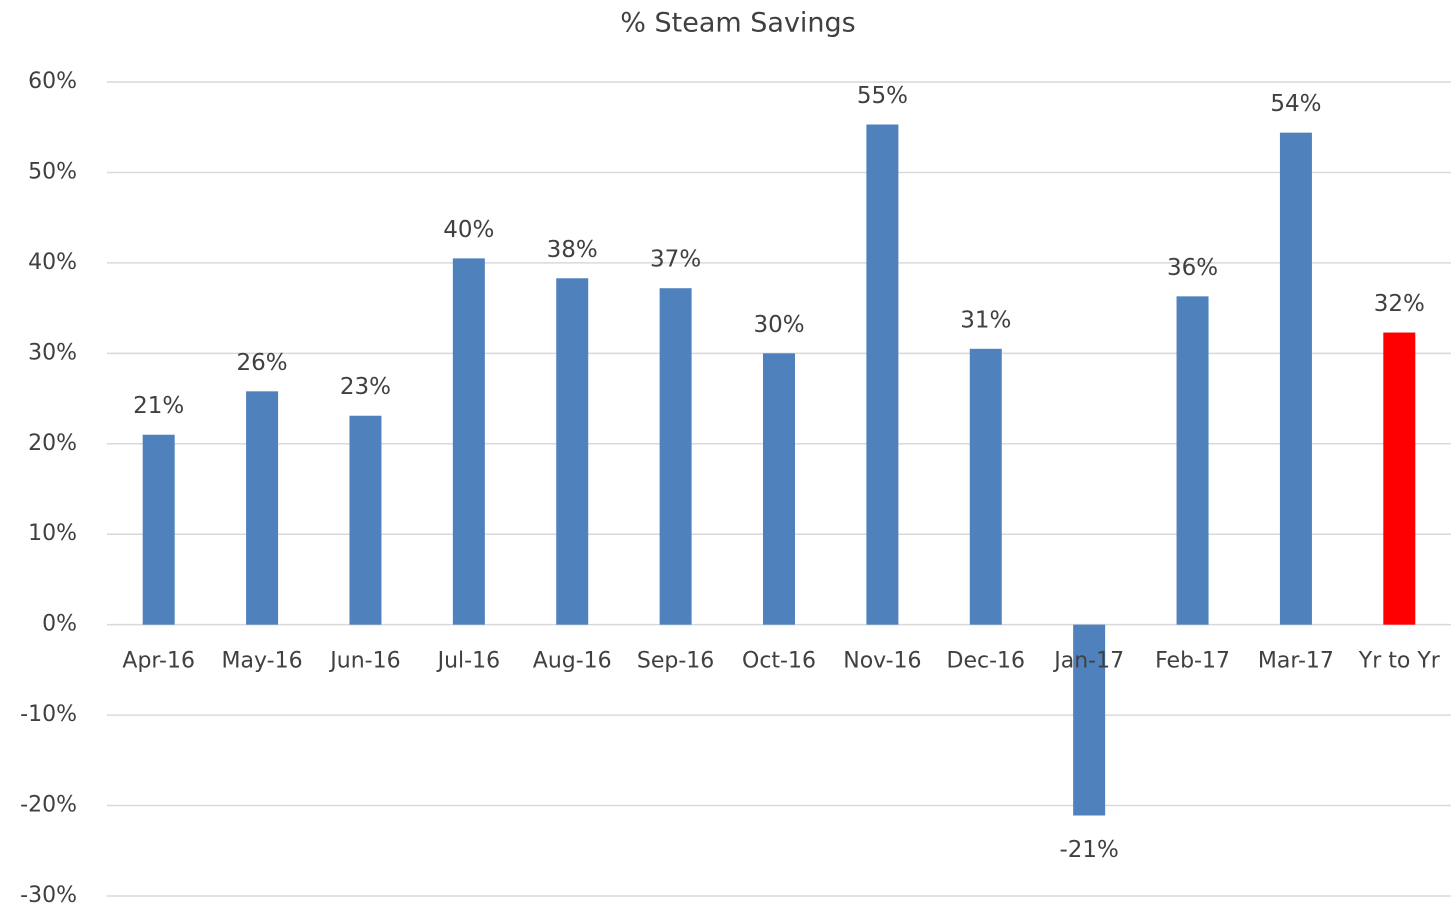 Image resolution: width=1451 pixels, height=910 pixels. Describe the element at coordinates (468, 230) in the screenshot. I see `data-label: 40%` at that location.